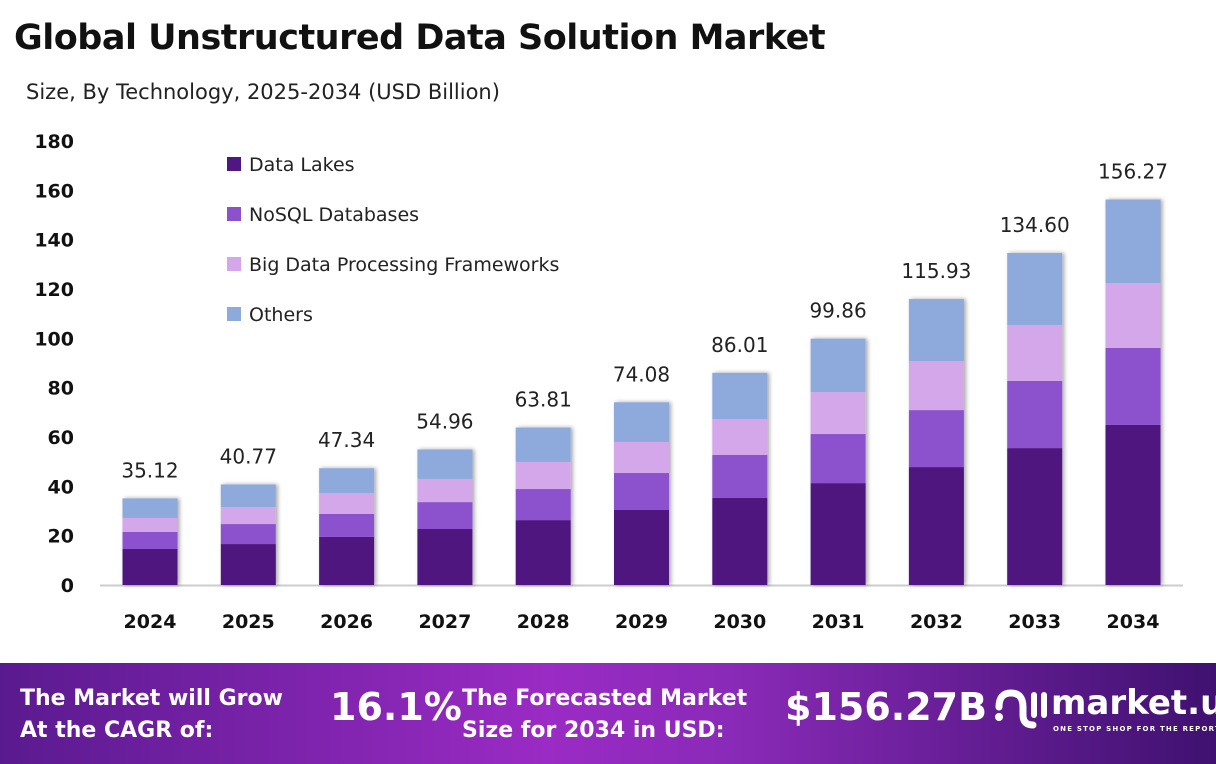  Describe the element at coordinates (346, 622) in the screenshot. I see `x-tick-label: 2026` at that location.